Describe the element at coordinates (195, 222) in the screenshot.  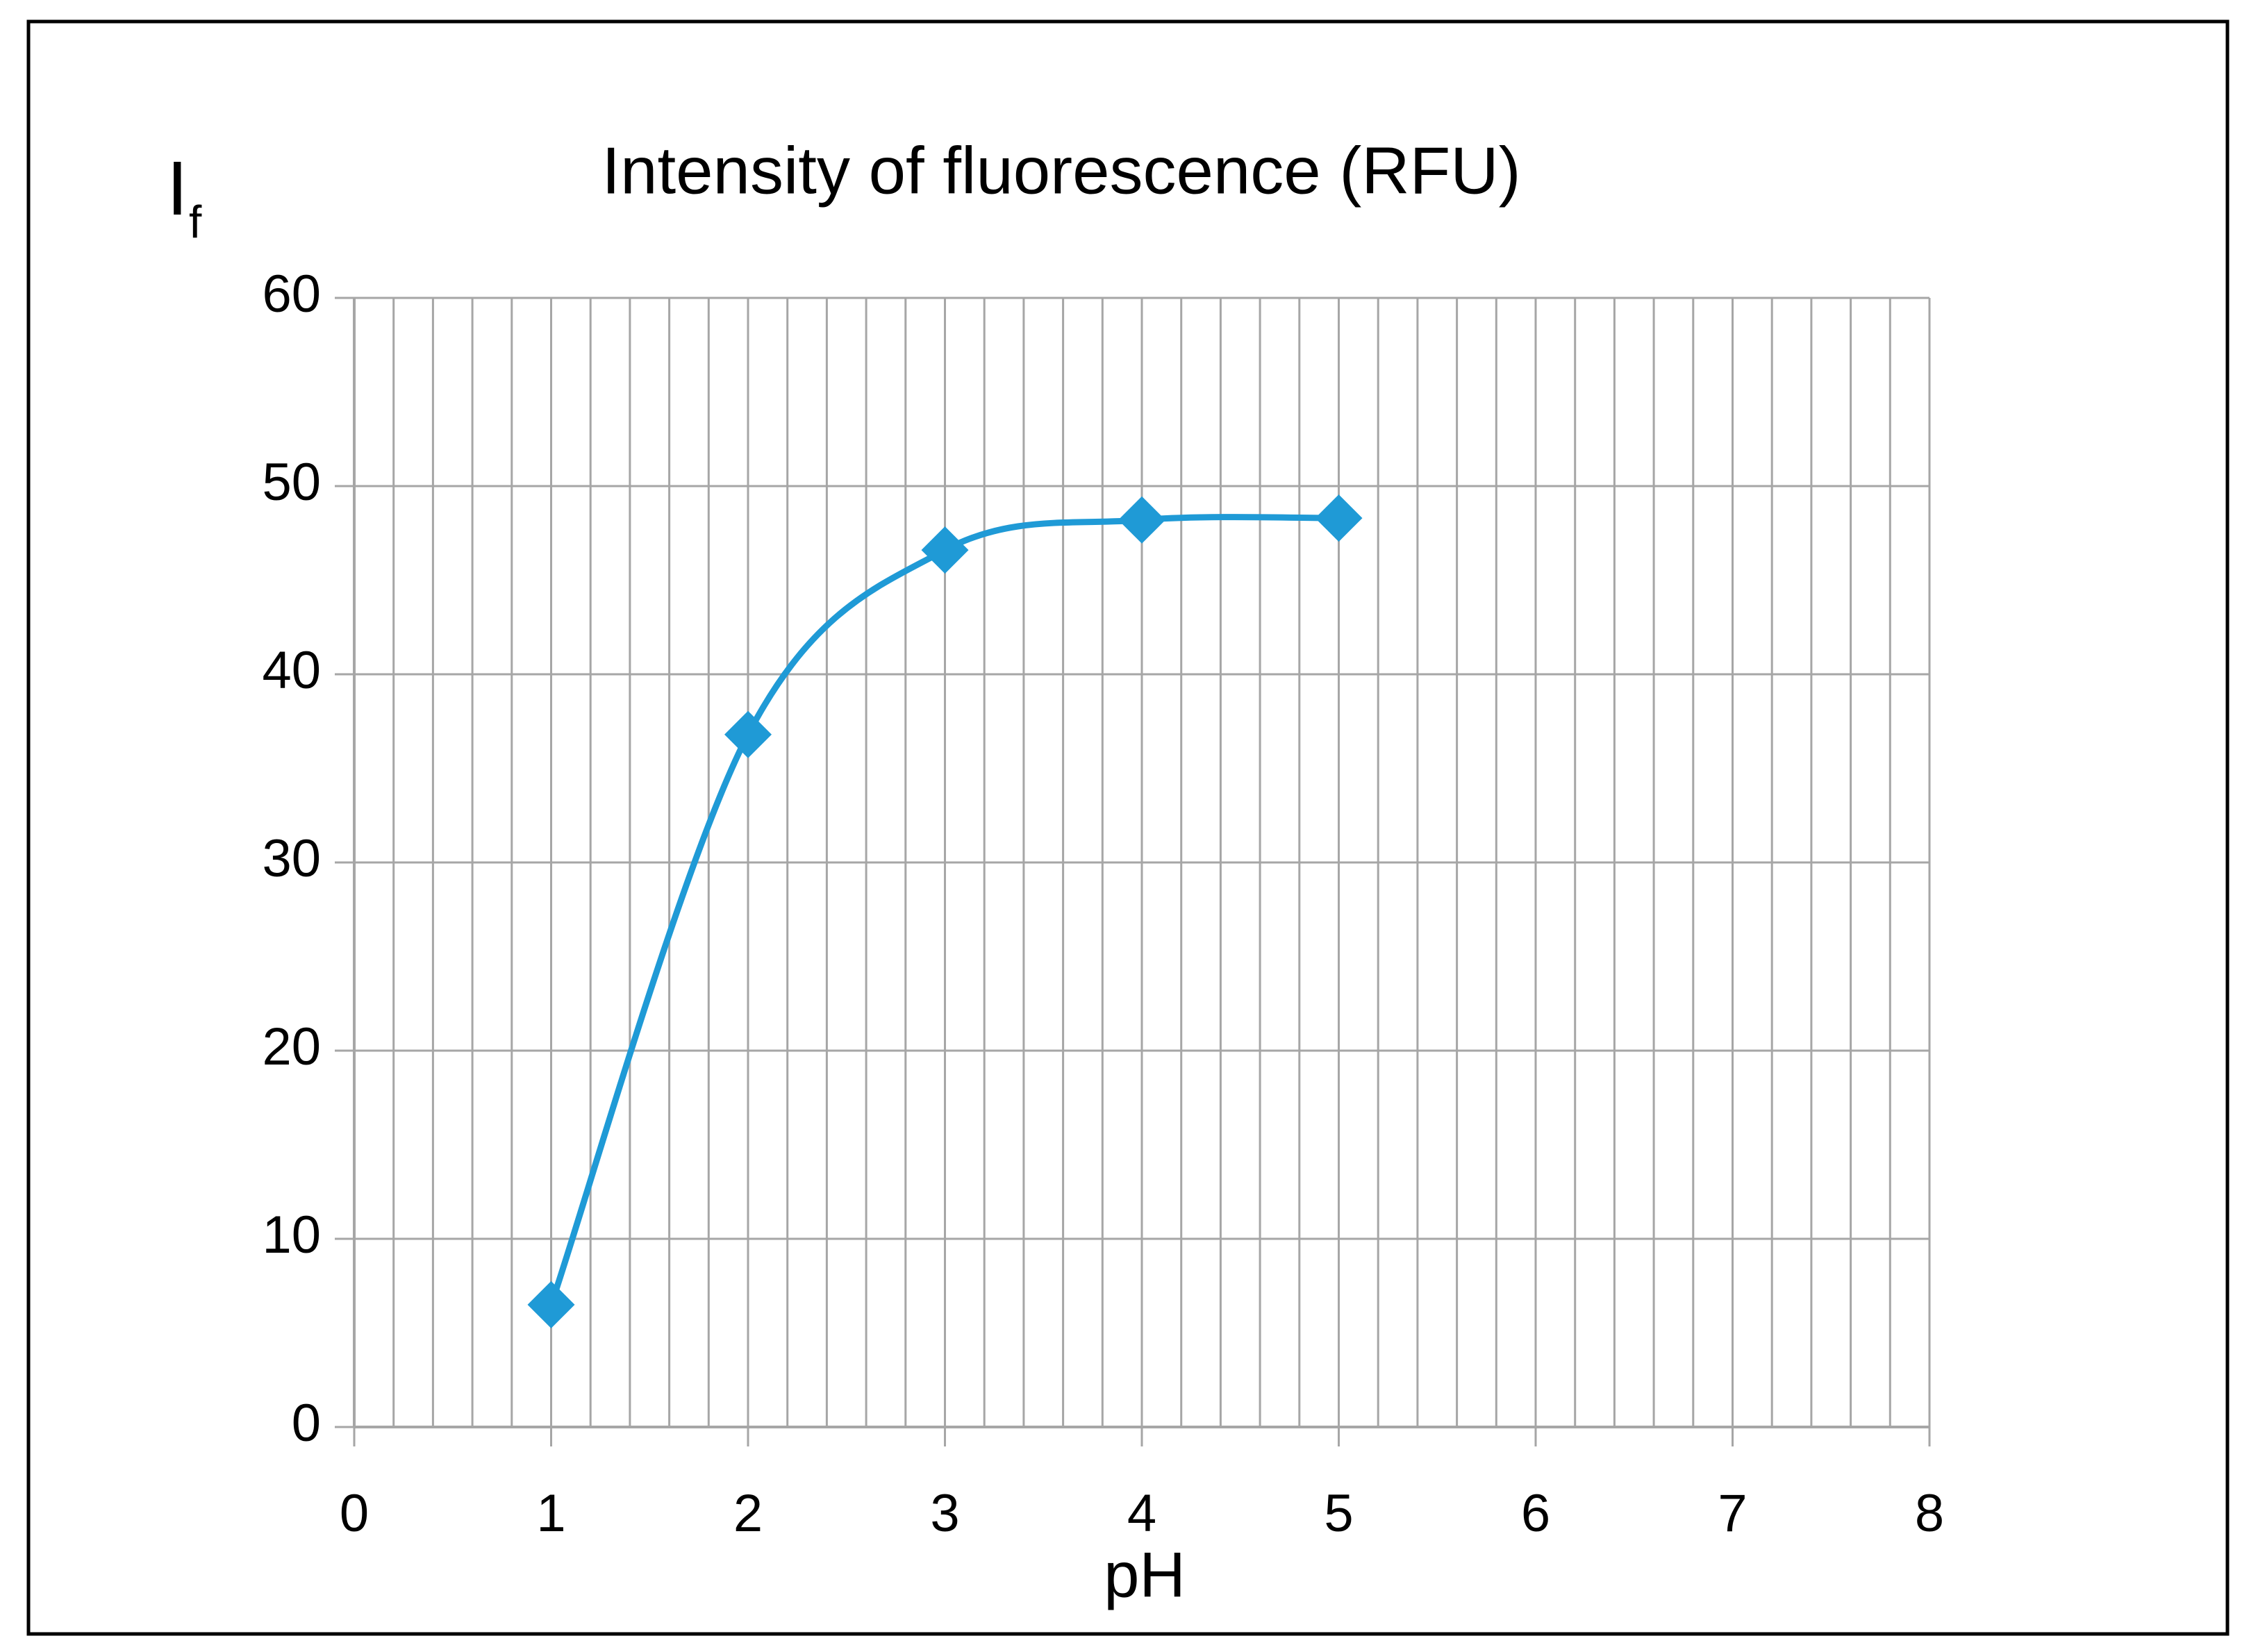
I see `y-axis-label-subscript: f` at that location.